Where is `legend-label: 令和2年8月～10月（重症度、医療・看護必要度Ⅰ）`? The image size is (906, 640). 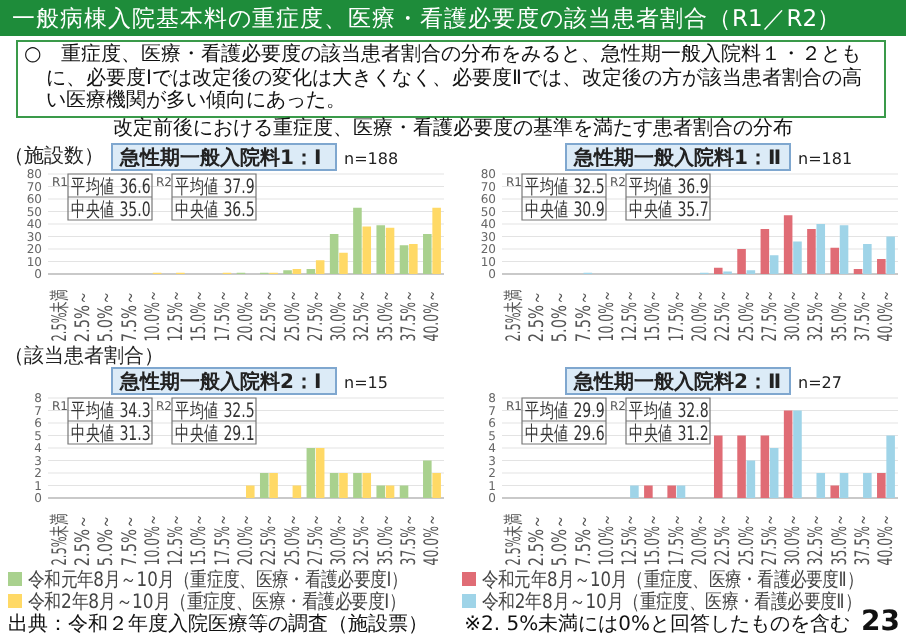 legend-label: 令和2年8月～10月（重症度、医療・看護必要度Ⅰ） is located at coordinates (217, 602).